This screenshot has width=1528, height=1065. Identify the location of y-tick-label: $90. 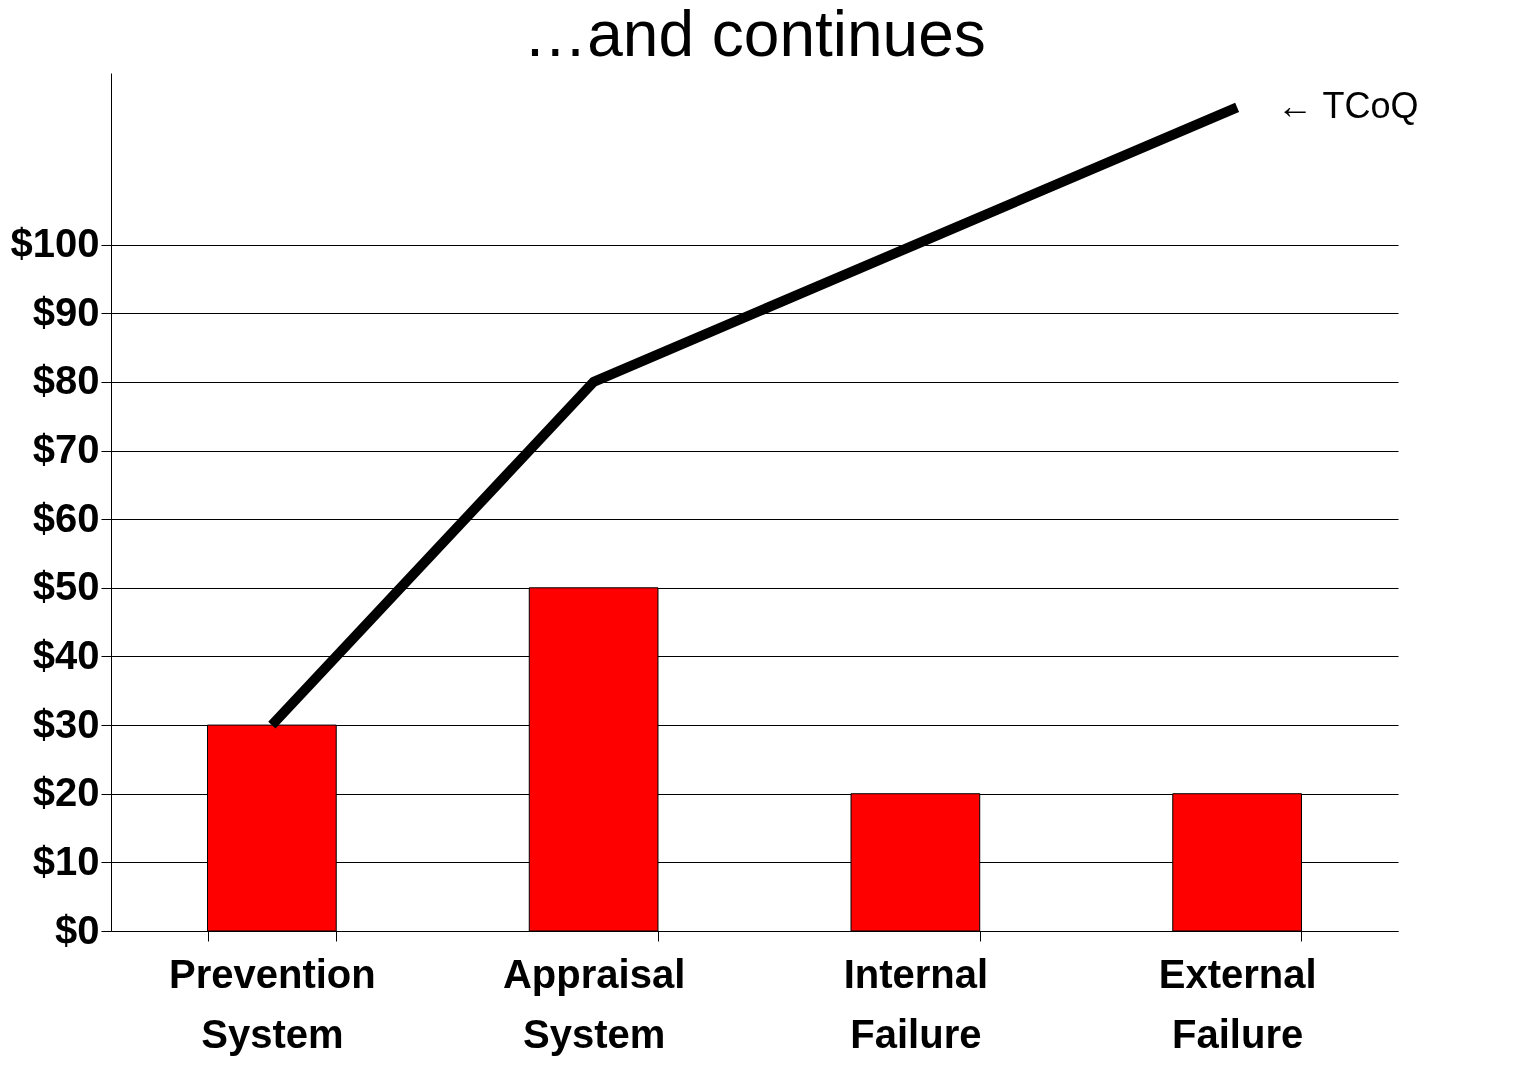
(66, 311).